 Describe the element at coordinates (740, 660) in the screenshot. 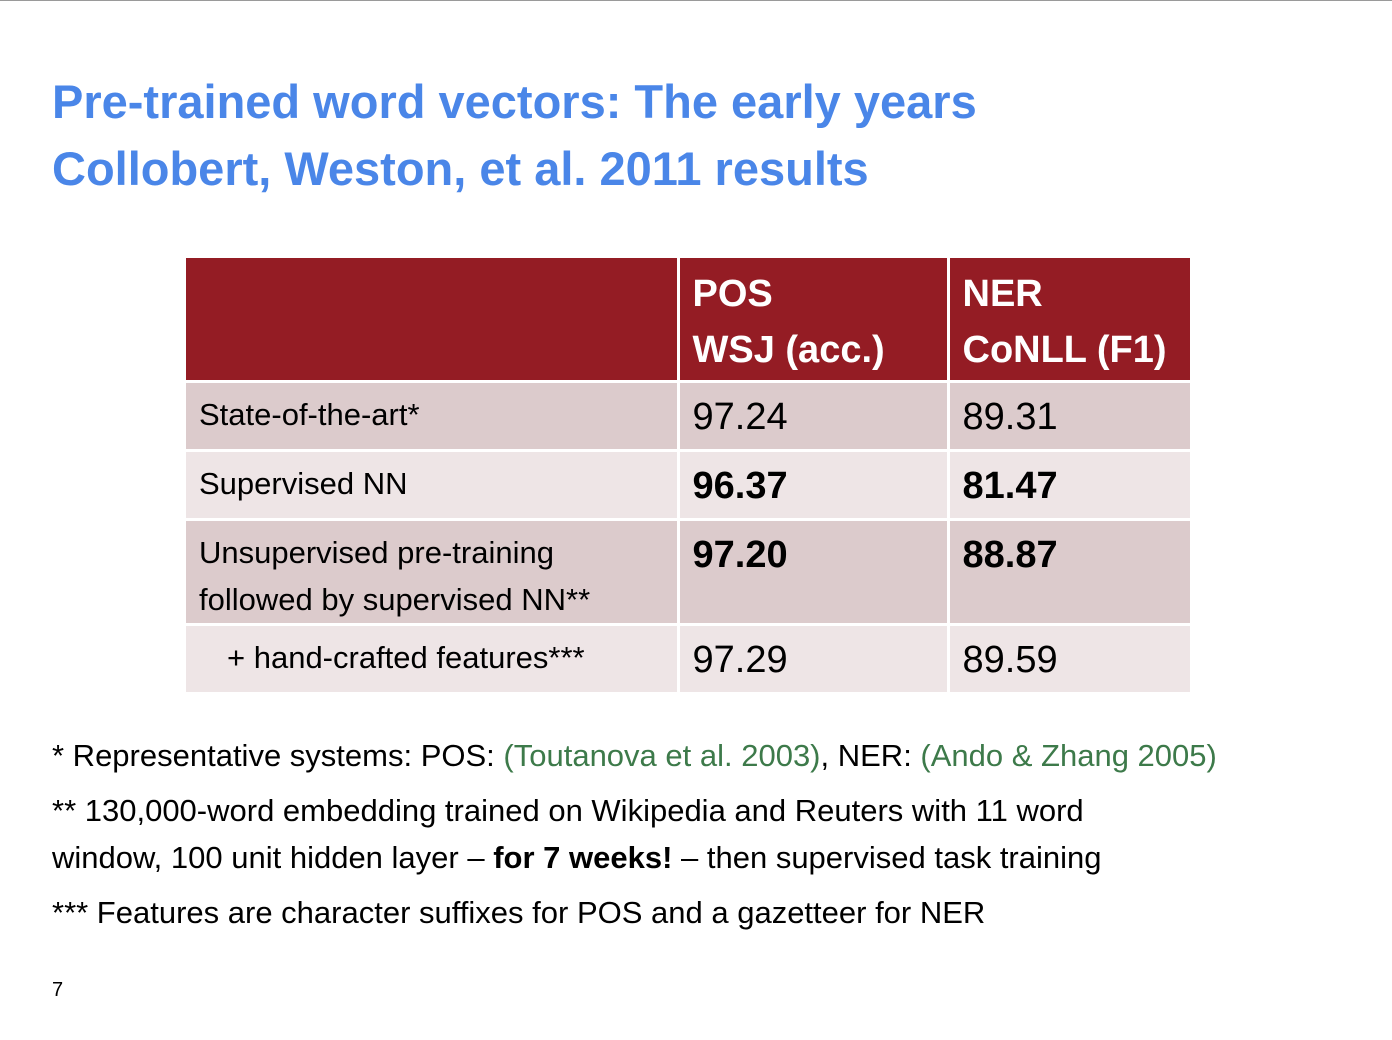

I see `pos-value: 97.29` at that location.